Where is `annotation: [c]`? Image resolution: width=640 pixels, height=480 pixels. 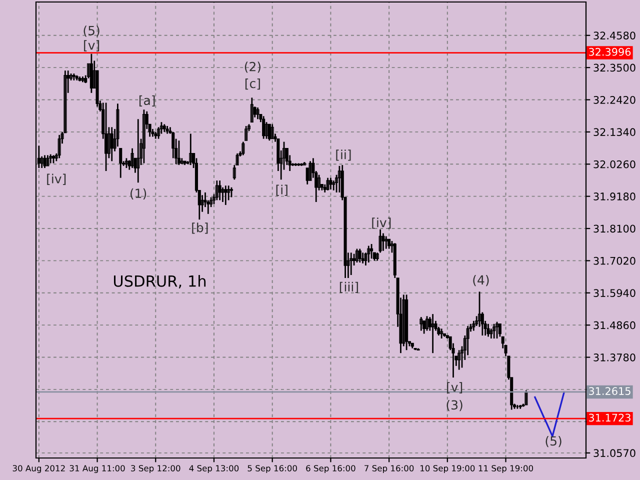 annotation: [c] is located at coordinates (252, 84).